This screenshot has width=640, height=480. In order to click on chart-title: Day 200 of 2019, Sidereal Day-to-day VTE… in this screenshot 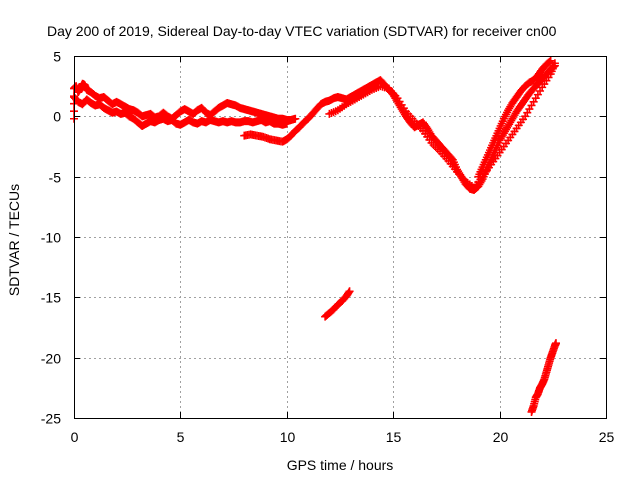, I will do `click(302, 31)`.